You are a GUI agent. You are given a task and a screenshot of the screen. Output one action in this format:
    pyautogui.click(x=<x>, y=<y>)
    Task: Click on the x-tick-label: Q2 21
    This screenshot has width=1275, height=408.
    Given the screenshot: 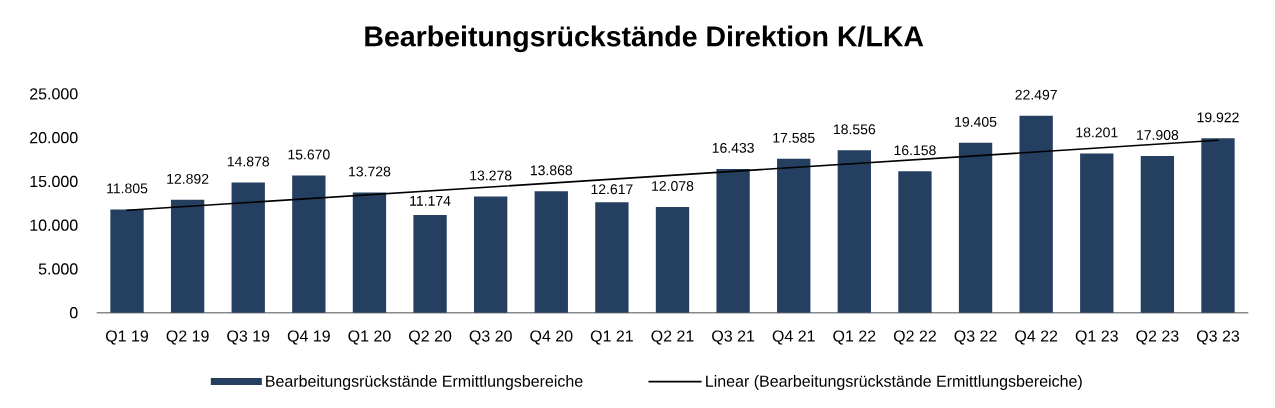 What is the action you would take?
    pyautogui.click(x=672, y=337)
    